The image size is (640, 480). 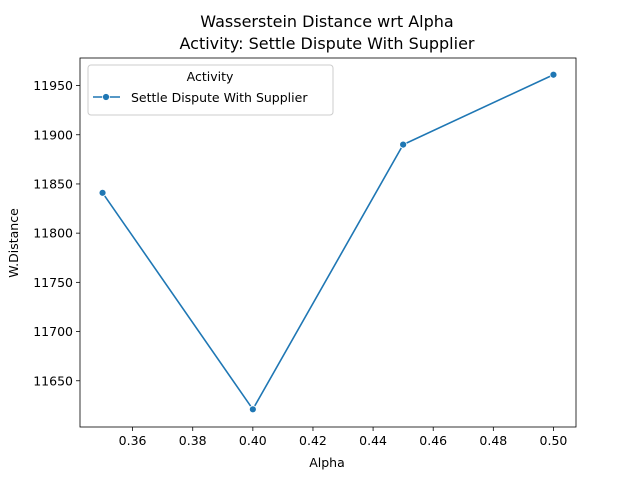 What do you see at coordinates (13, 243) in the screenshot?
I see `y-axis-label: W.Distance` at bounding box center [13, 243].